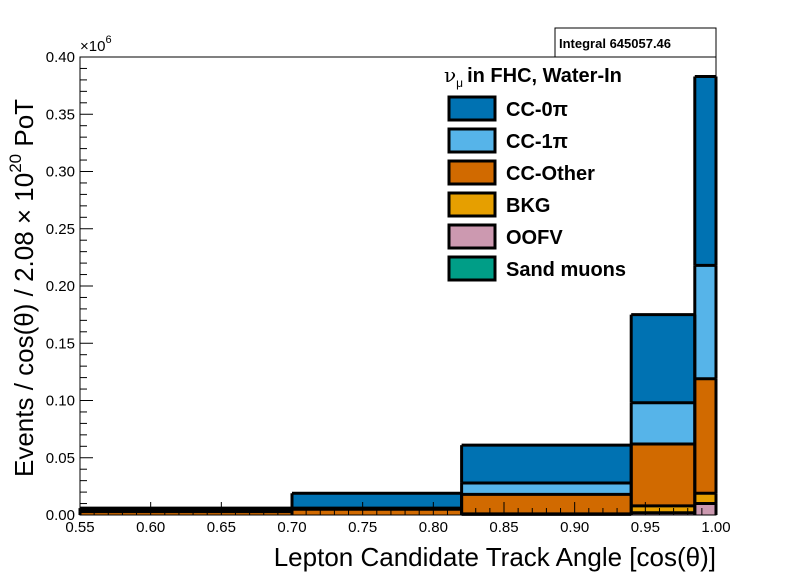 The height and width of the screenshot is (572, 796). What do you see at coordinates (459, 83) in the screenshot?
I see `legend-header-mu: μ` at bounding box center [459, 83].